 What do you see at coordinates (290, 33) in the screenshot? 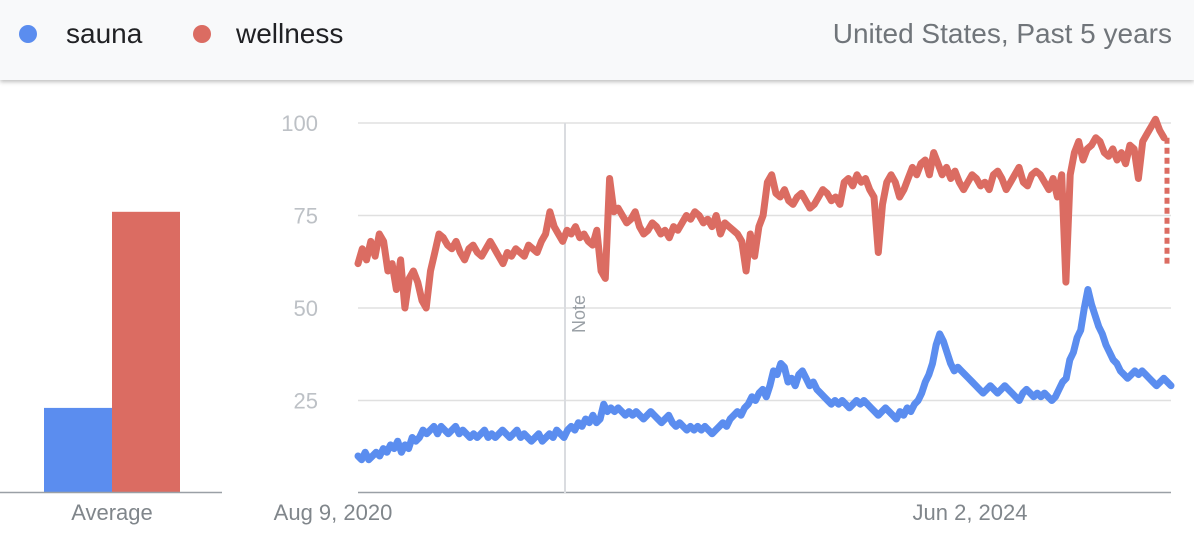
I see `legend-label-wellness: wellness` at bounding box center [290, 33].